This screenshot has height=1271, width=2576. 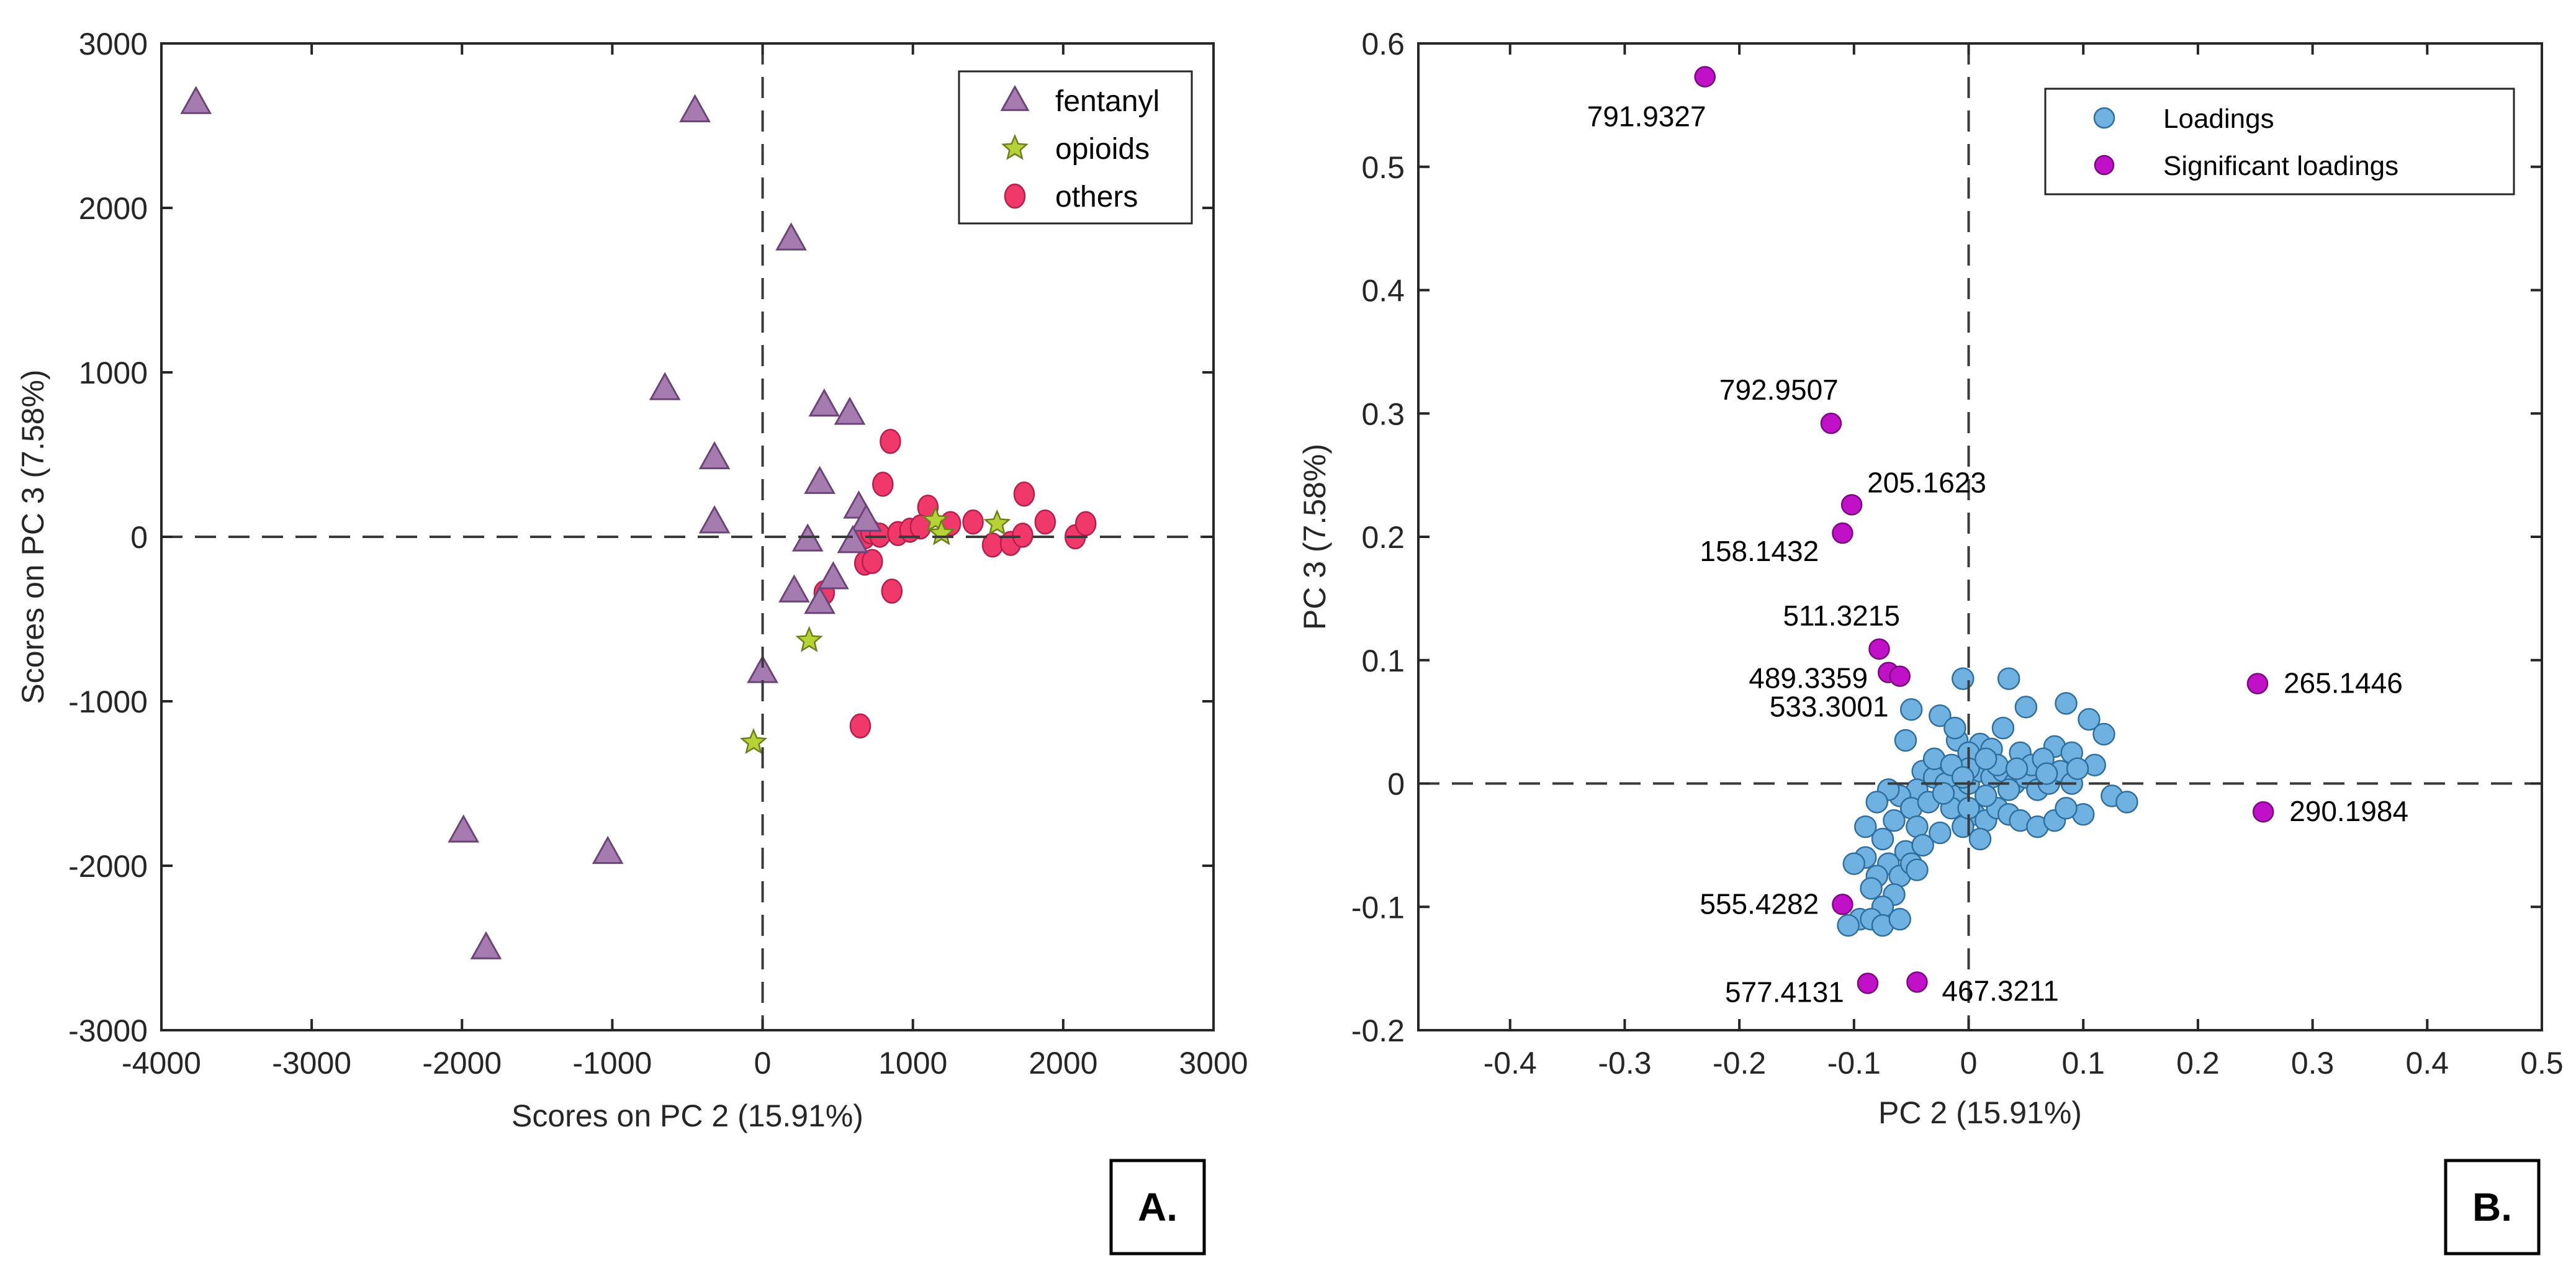 I want to click on significant-loading-label: 791.9327, so click(x=1646, y=117).